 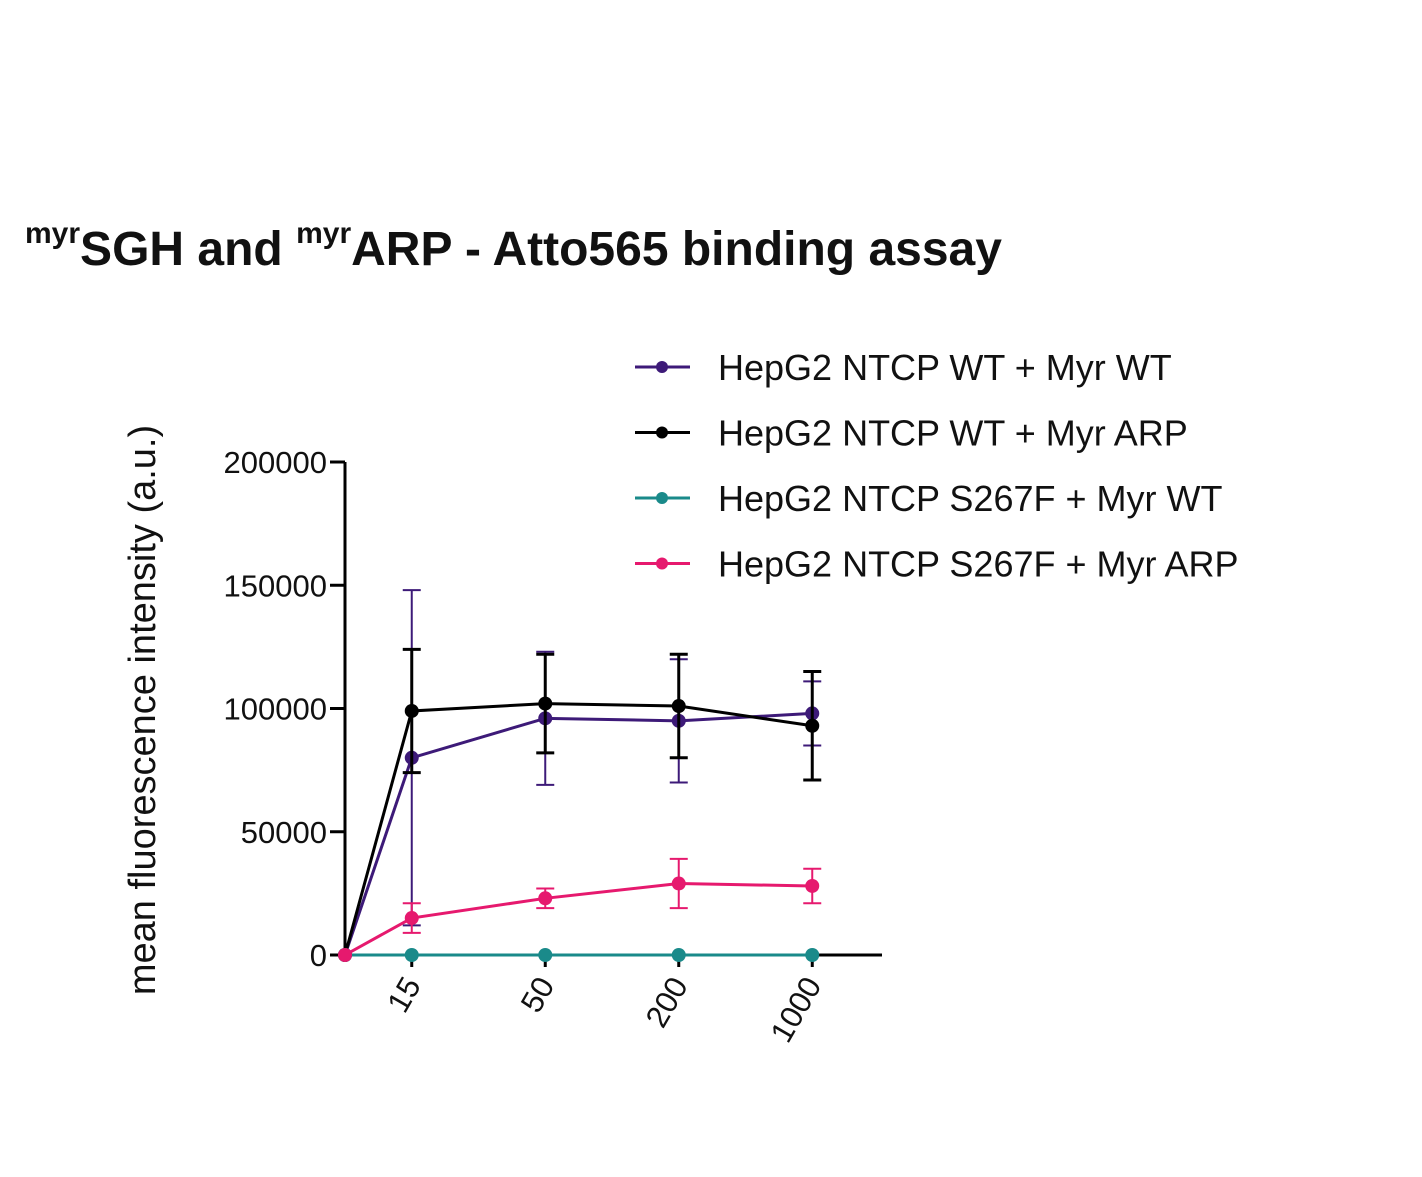 I want to click on title-part: ARP - Atto565 binding assay, so click(x=676, y=249).